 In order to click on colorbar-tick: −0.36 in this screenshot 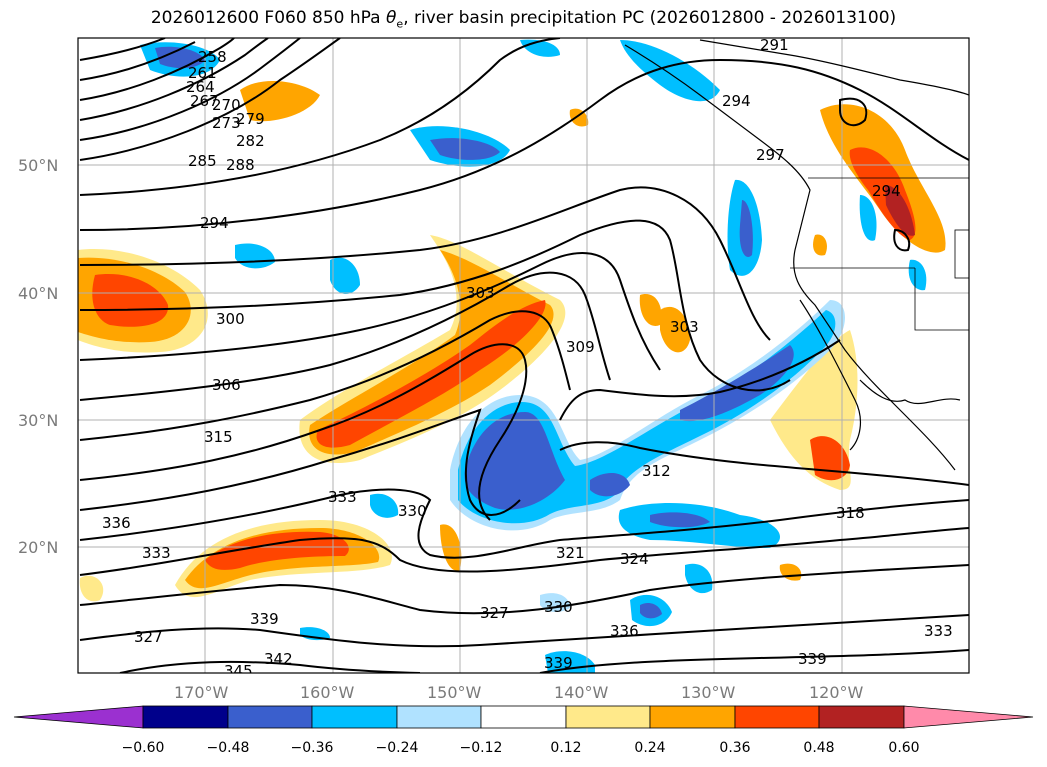, I will do `click(312, 748)`.